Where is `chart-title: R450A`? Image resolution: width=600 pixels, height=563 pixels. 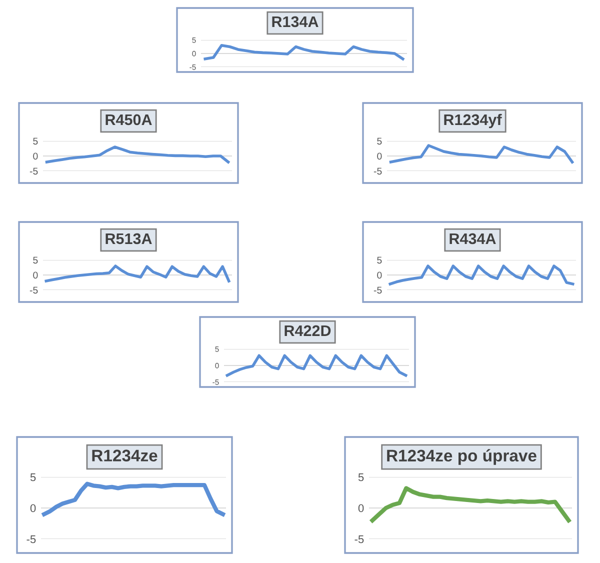 chart-title: R450A is located at coordinates (129, 120).